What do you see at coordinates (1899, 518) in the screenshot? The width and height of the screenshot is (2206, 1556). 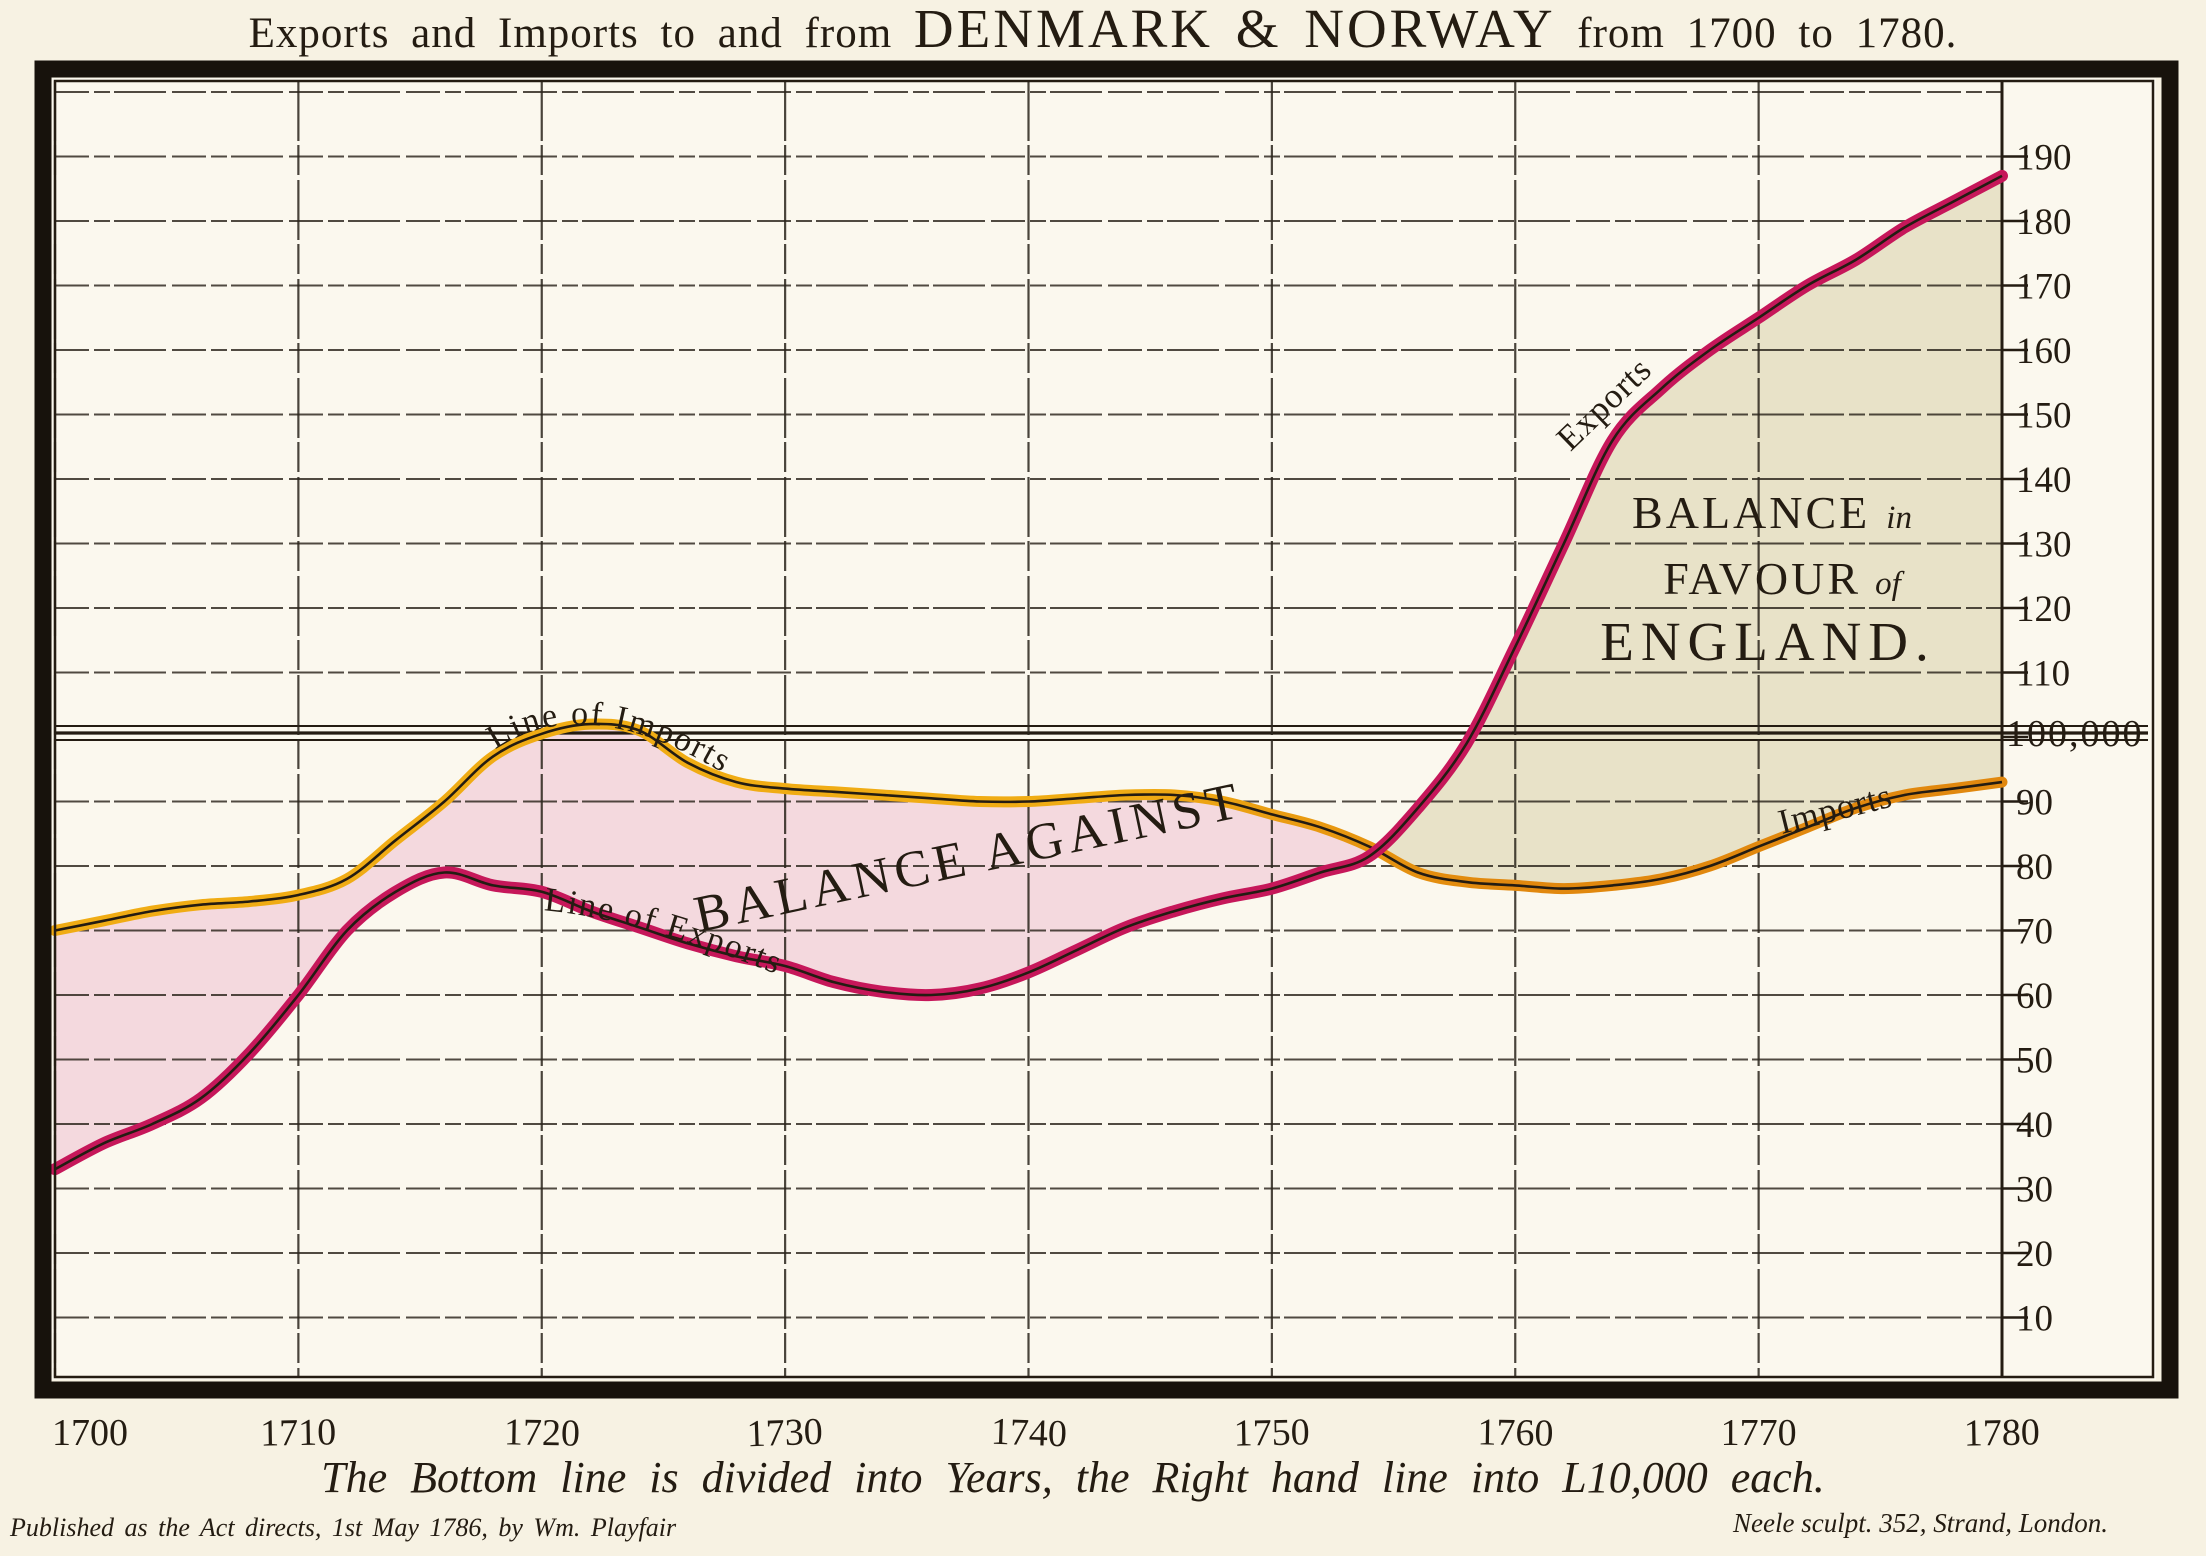 I see `favour-word-in: in` at bounding box center [1899, 518].